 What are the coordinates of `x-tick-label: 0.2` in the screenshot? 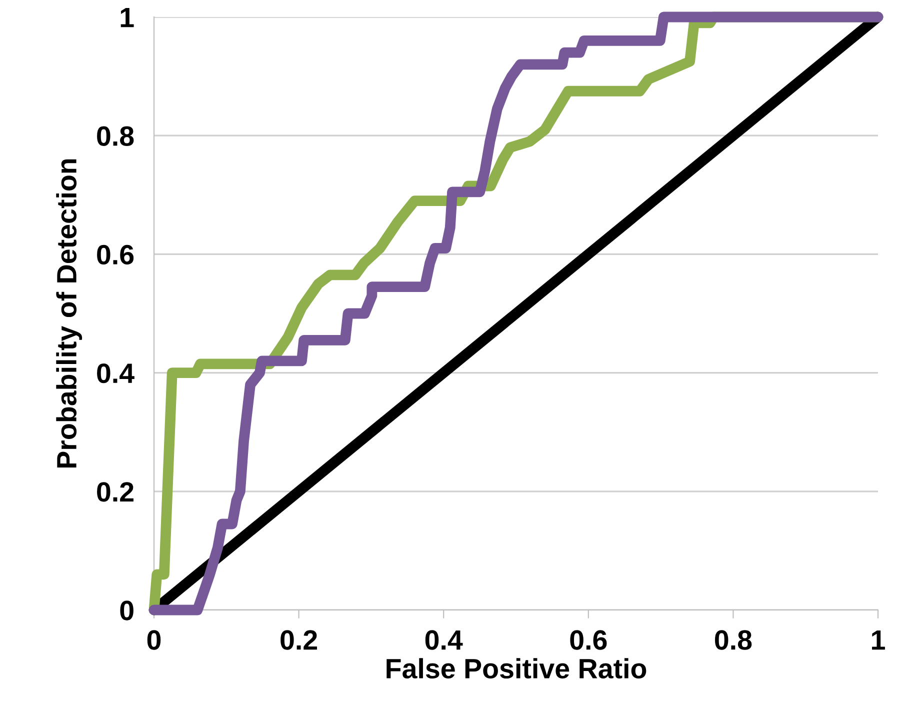 It's located at (298, 640).